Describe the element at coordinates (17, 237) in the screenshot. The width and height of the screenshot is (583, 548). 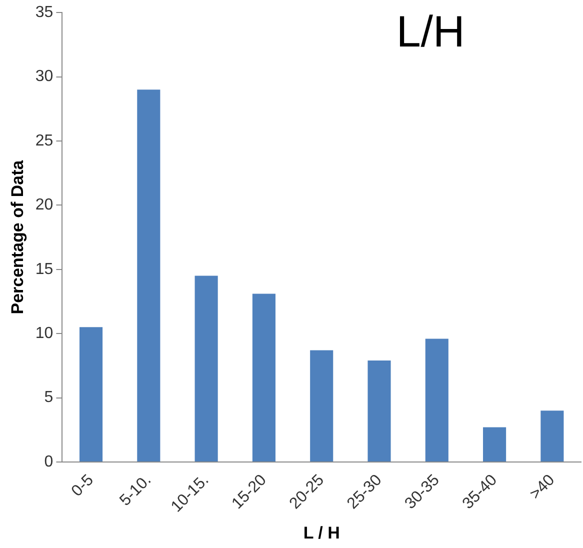
I see `y-axis-title: Percentage of Data` at that location.